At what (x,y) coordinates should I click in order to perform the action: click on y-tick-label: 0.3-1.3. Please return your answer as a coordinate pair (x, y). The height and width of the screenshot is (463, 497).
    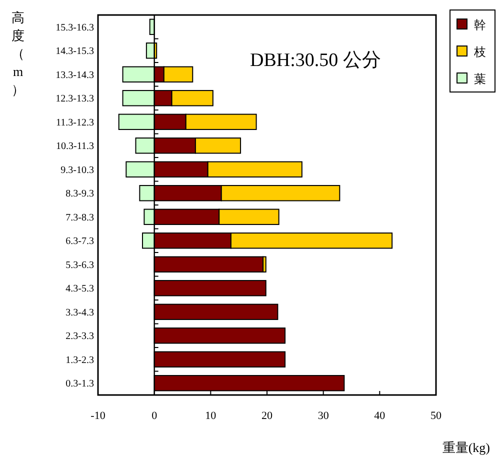
    Looking at the image, I should click on (80, 384).